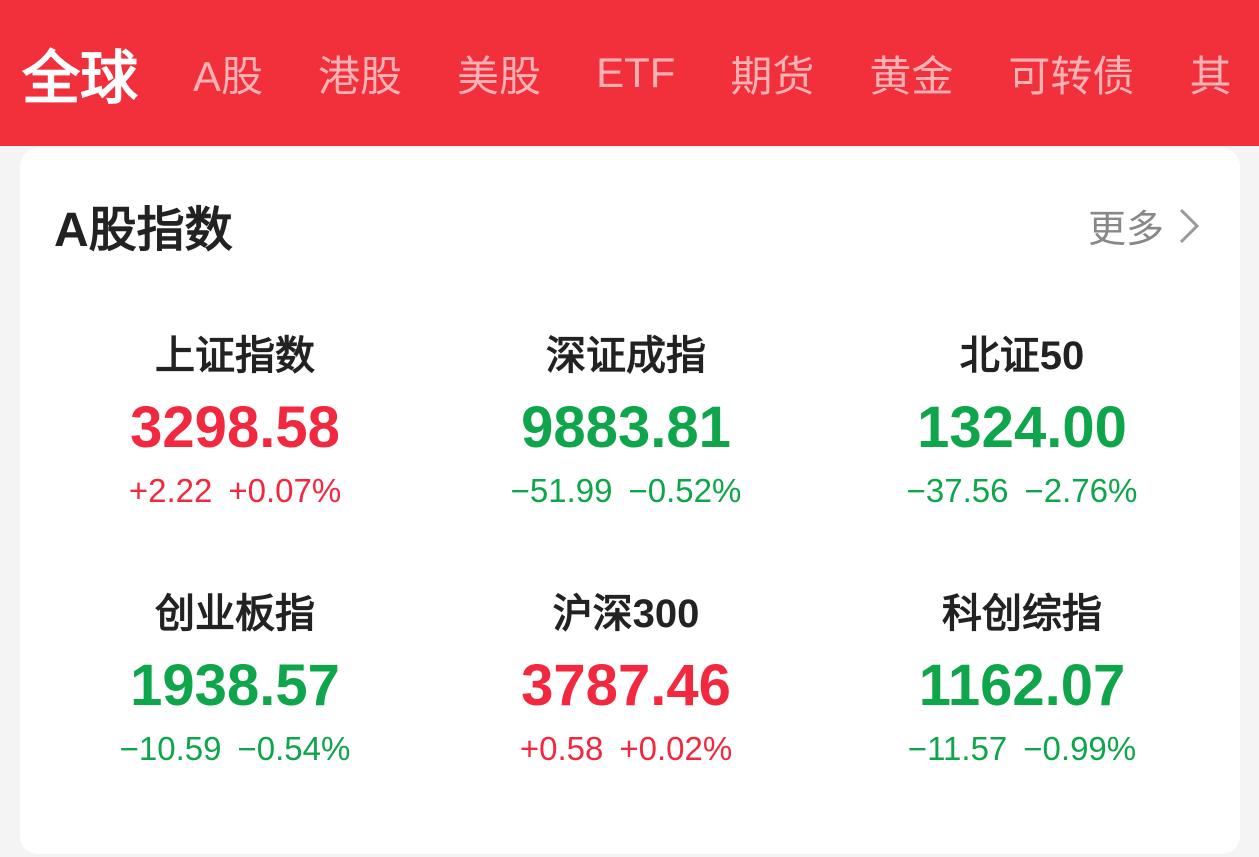 The image size is (1259, 857). I want to click on index-cell: 上证指数 3298.58 +2.22 +0.07%, so click(234, 421).